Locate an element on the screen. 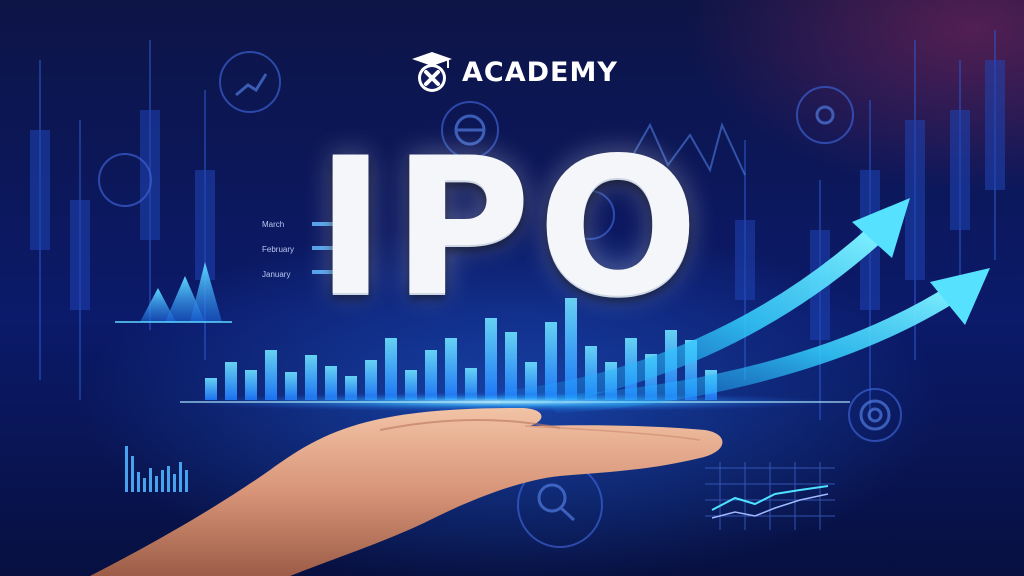 The image size is (1024, 576). globe-circle-icon is located at coordinates (470, 130).